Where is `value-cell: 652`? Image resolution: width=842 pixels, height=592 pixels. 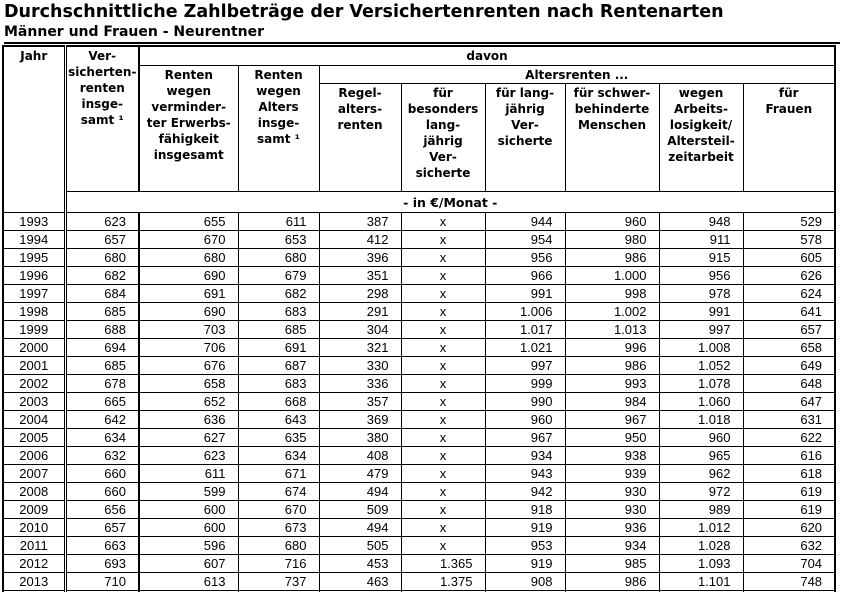
value-cell: 652 is located at coordinates (188, 401).